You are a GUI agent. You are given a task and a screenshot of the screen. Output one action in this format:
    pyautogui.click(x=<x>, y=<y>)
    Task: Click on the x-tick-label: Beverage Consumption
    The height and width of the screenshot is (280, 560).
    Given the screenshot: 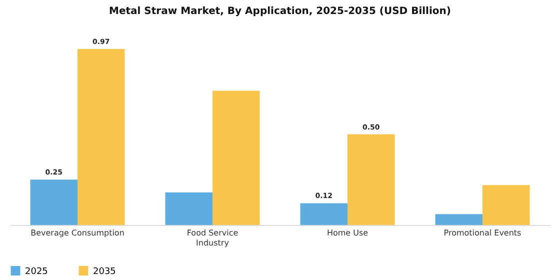 What is the action you would take?
    pyautogui.click(x=77, y=233)
    